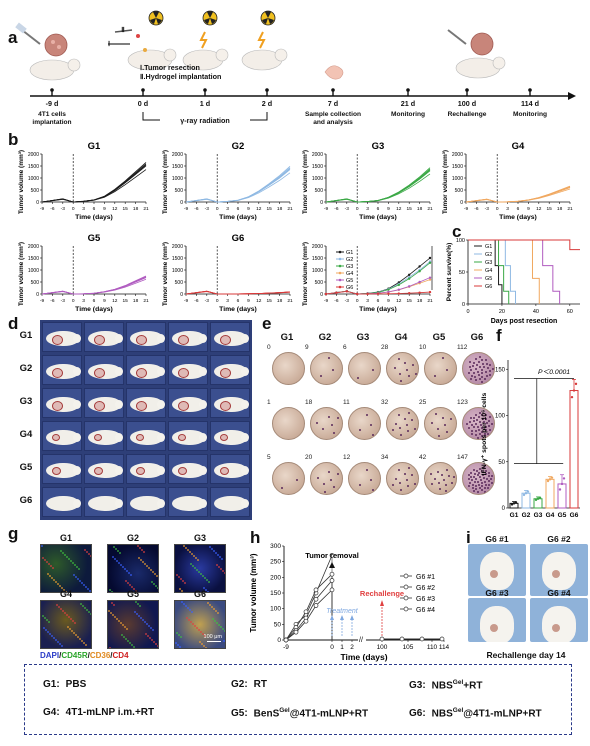 This screenshot has height=746, width=590. What do you see at coordinates (267, 323) in the screenshot?
I see `panel-letter-e: e` at bounding box center [267, 323].